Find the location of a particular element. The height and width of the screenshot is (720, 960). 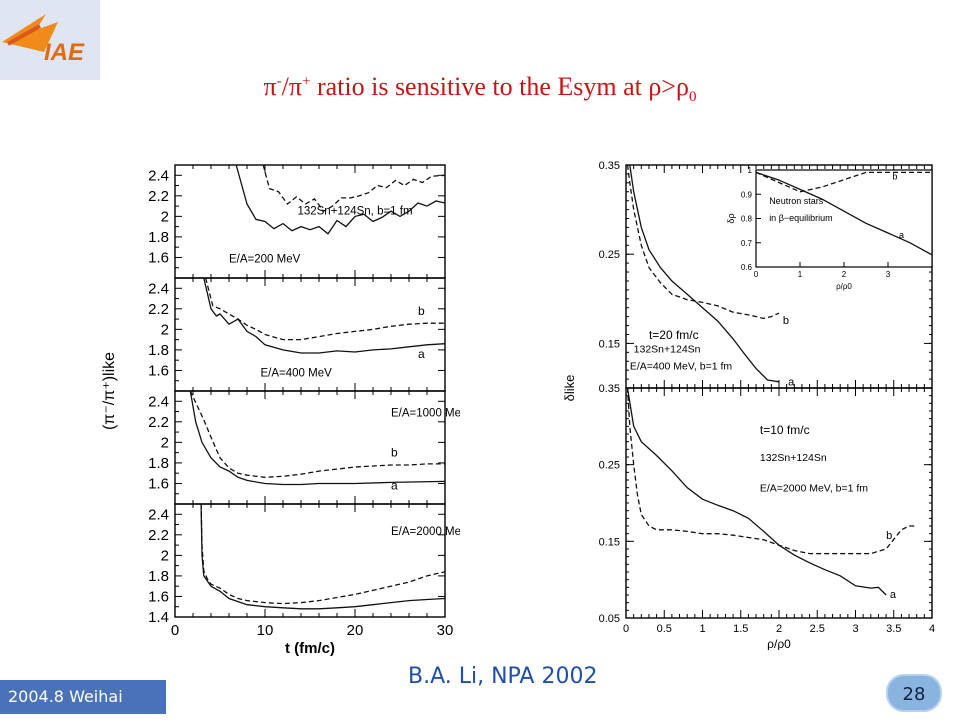

title-part: /π is located at coordinates (291, 86).